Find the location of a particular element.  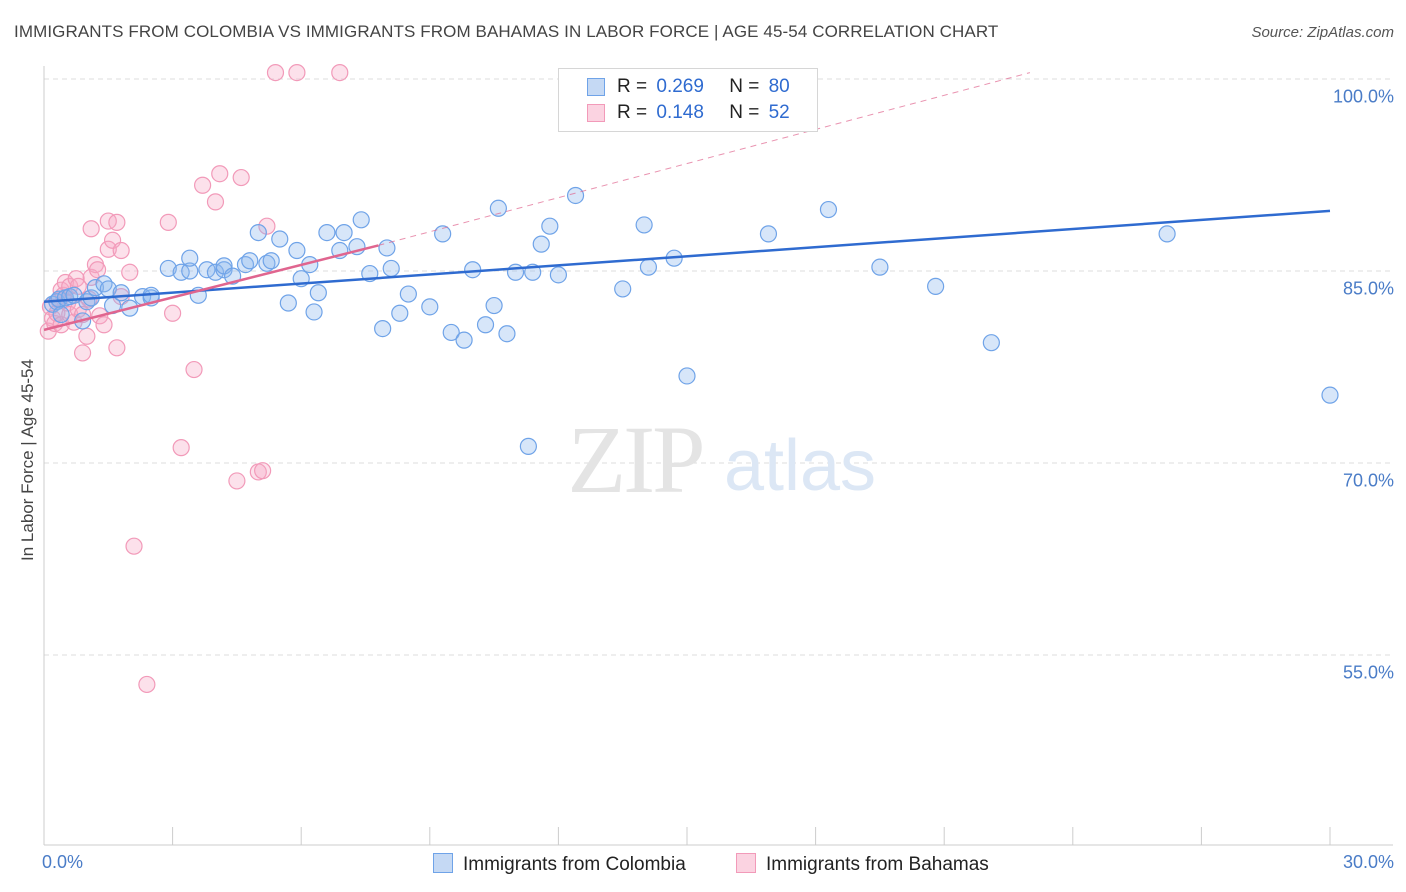

bahamas-trend-line-extension is located at coordinates (704, 159).